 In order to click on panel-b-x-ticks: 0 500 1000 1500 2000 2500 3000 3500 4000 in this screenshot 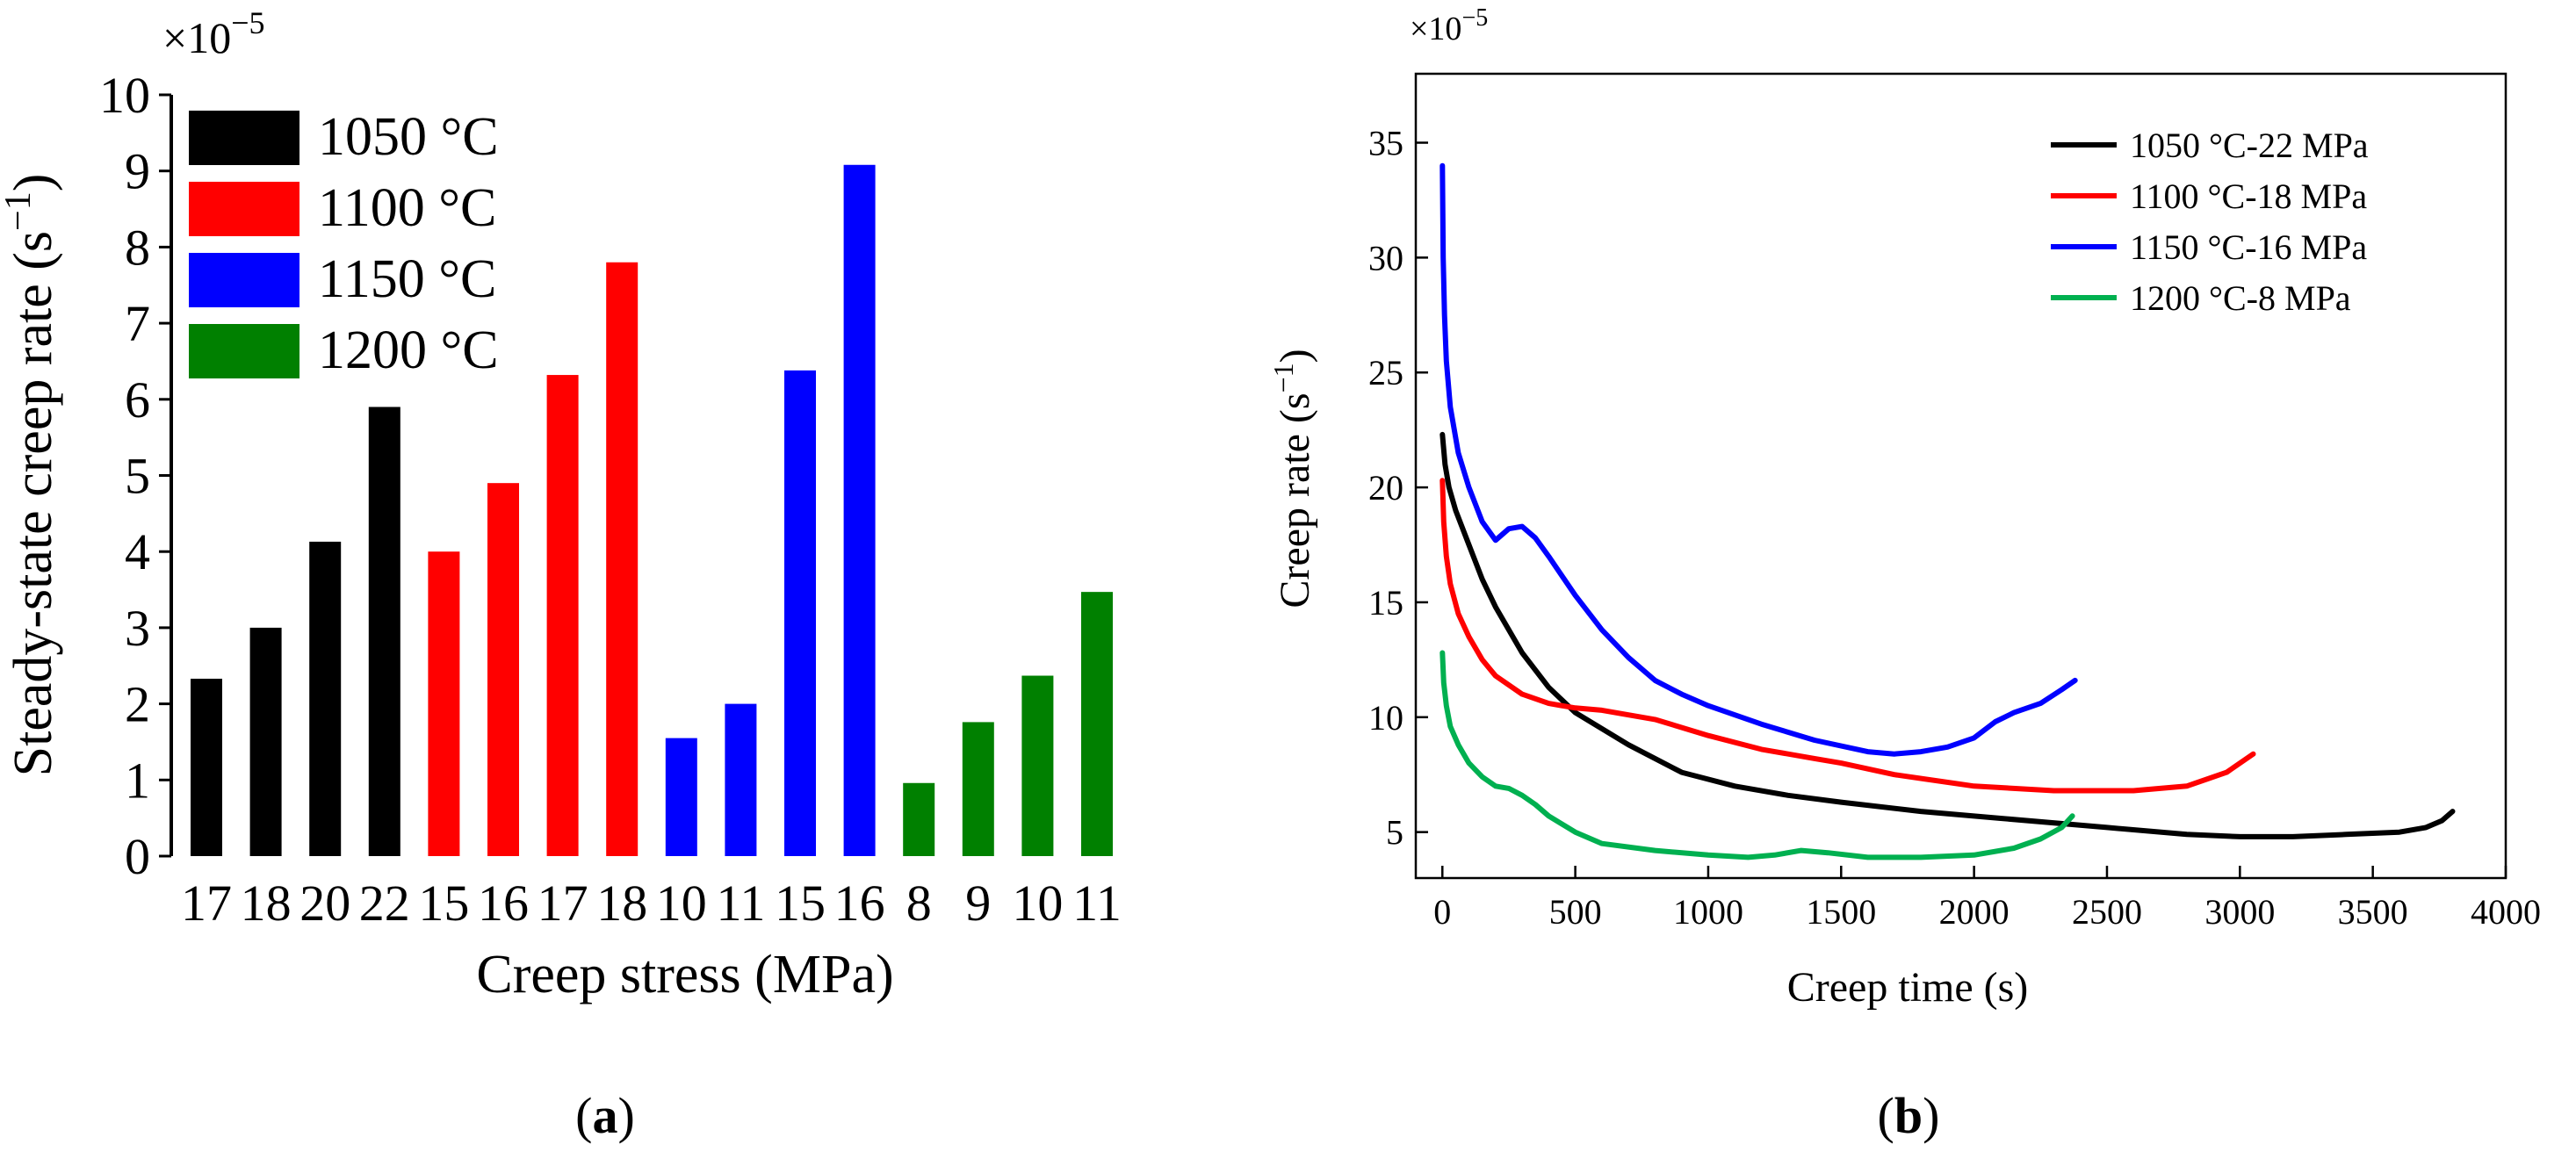, I will do `click(1987, 899)`.